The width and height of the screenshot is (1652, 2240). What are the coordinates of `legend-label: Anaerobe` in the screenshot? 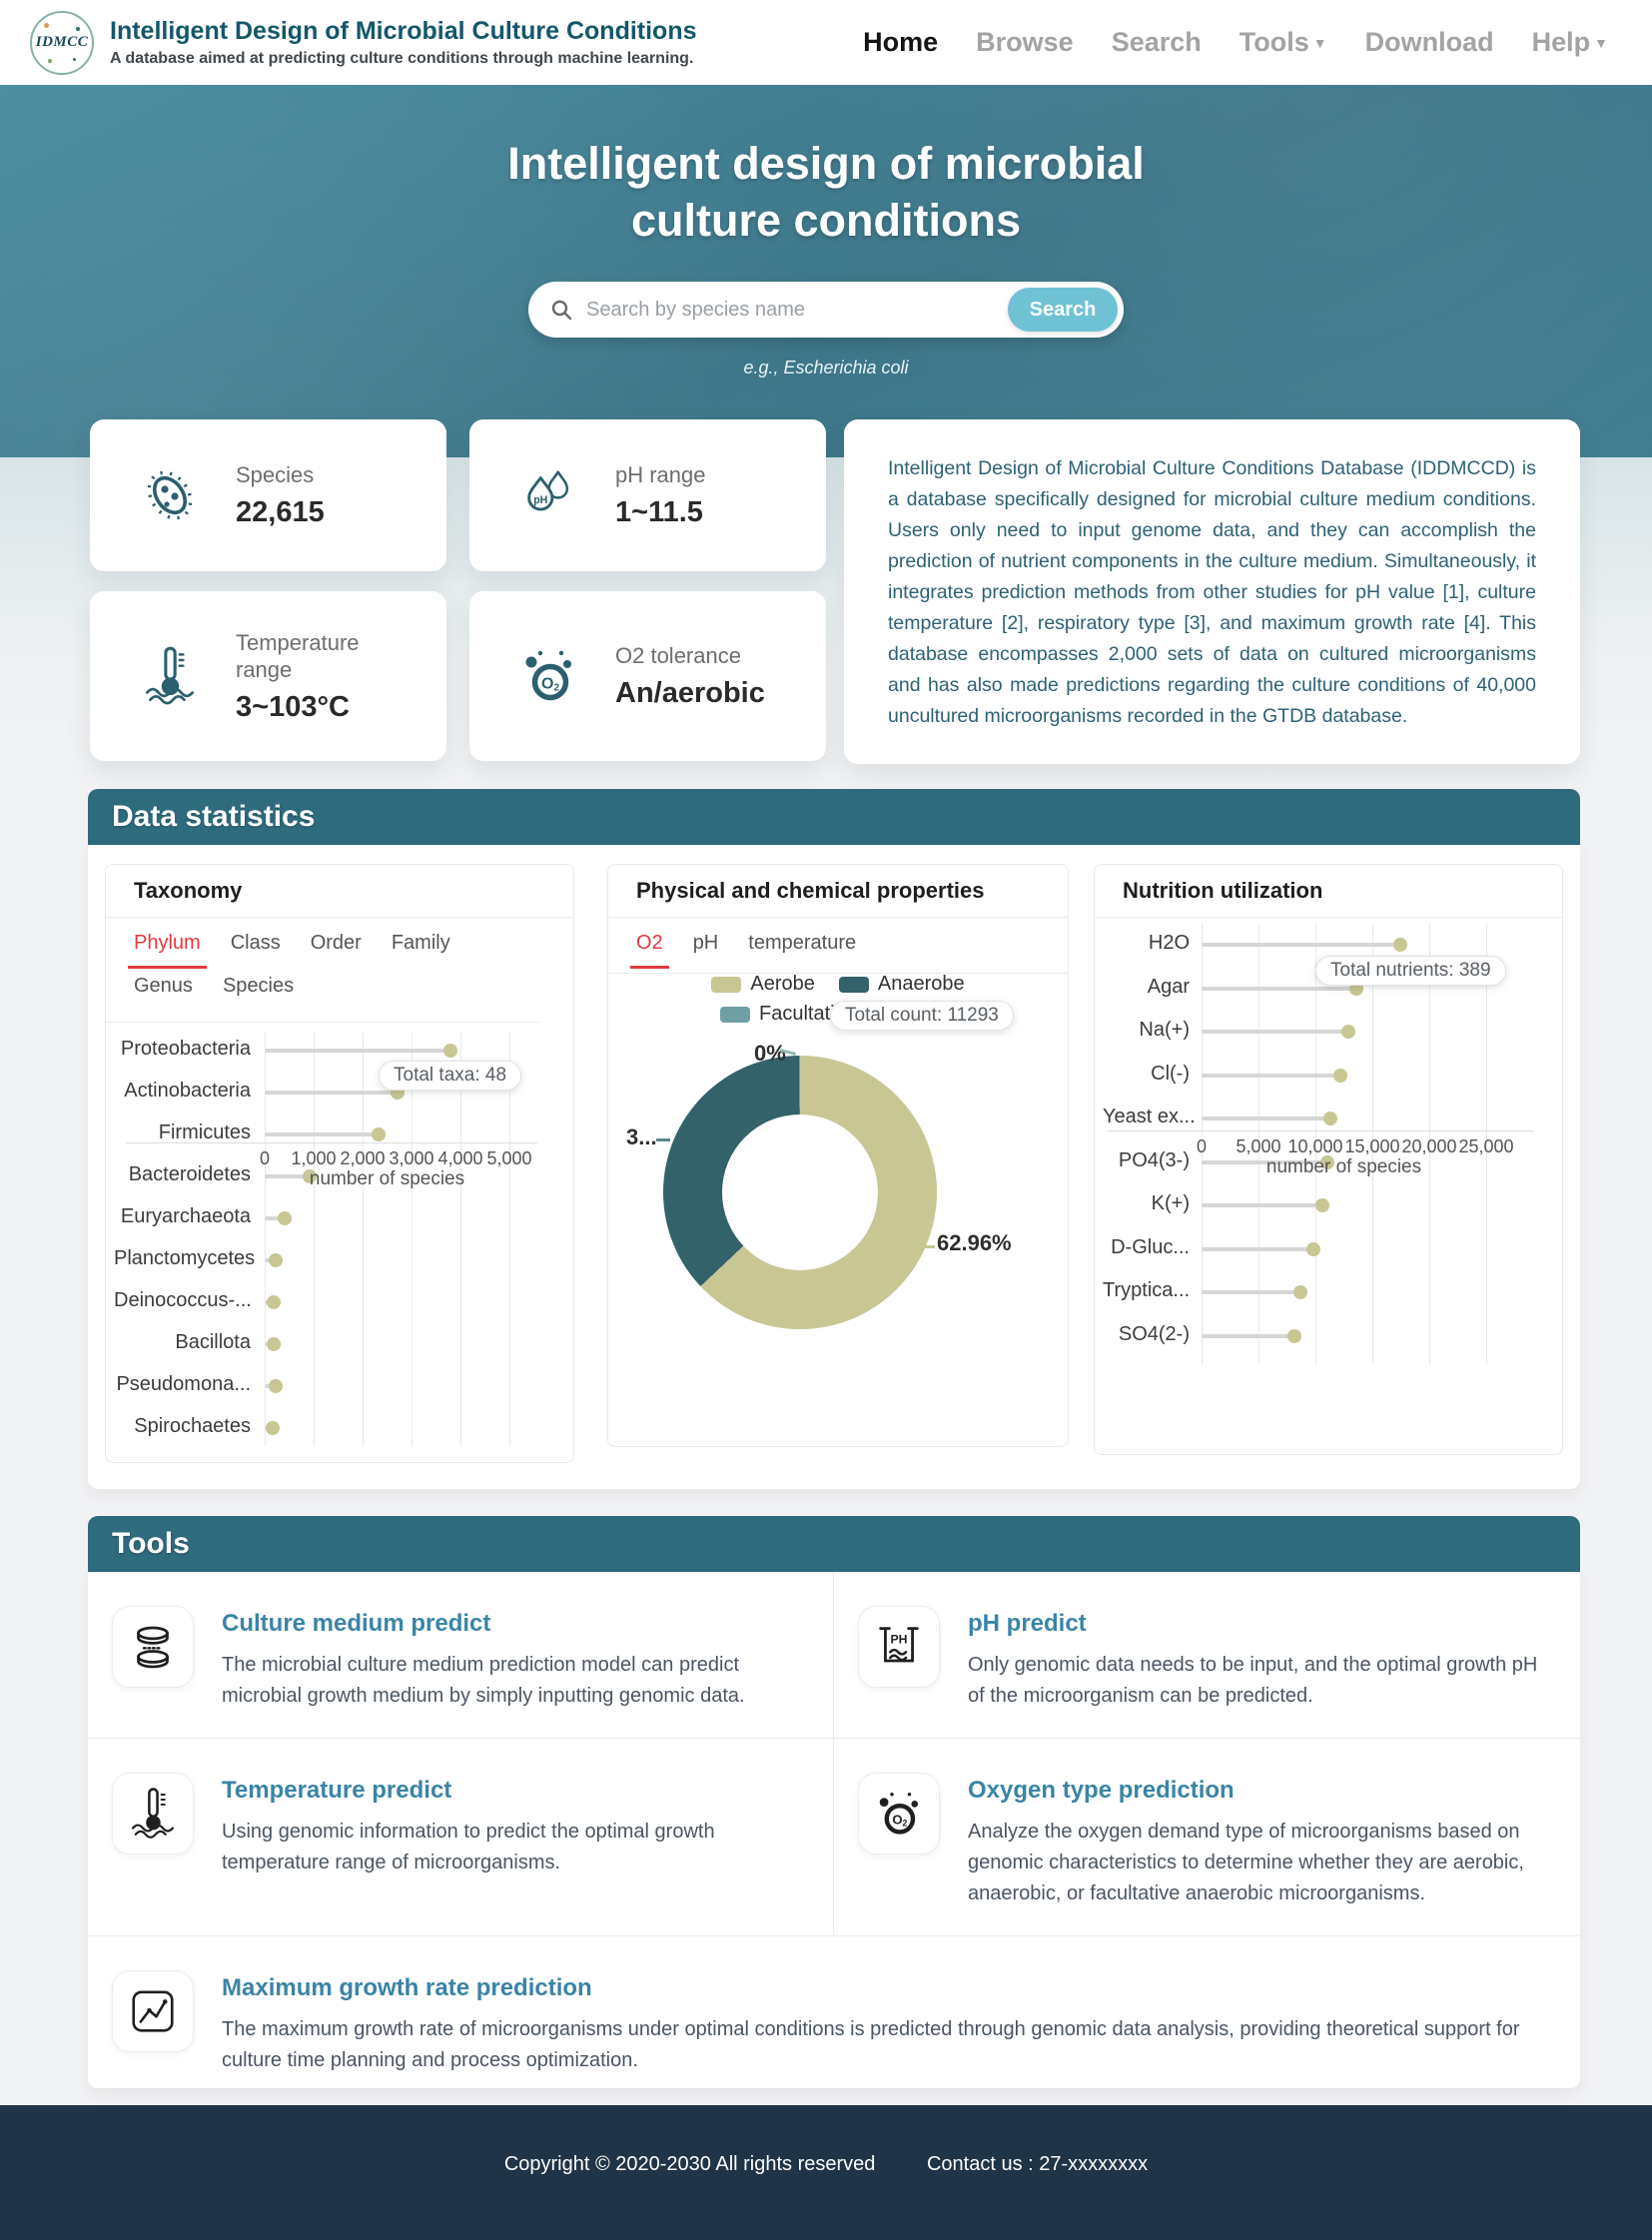 It's located at (921, 984).